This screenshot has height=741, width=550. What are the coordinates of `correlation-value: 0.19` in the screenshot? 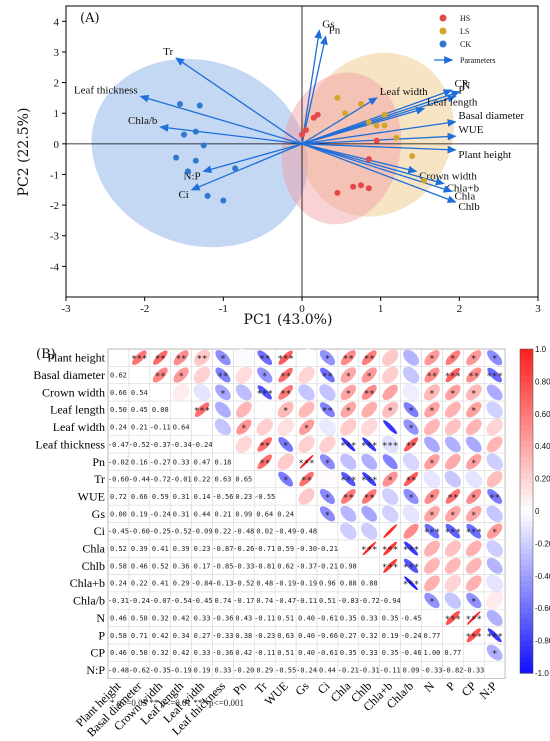 It's located at (139, 514).